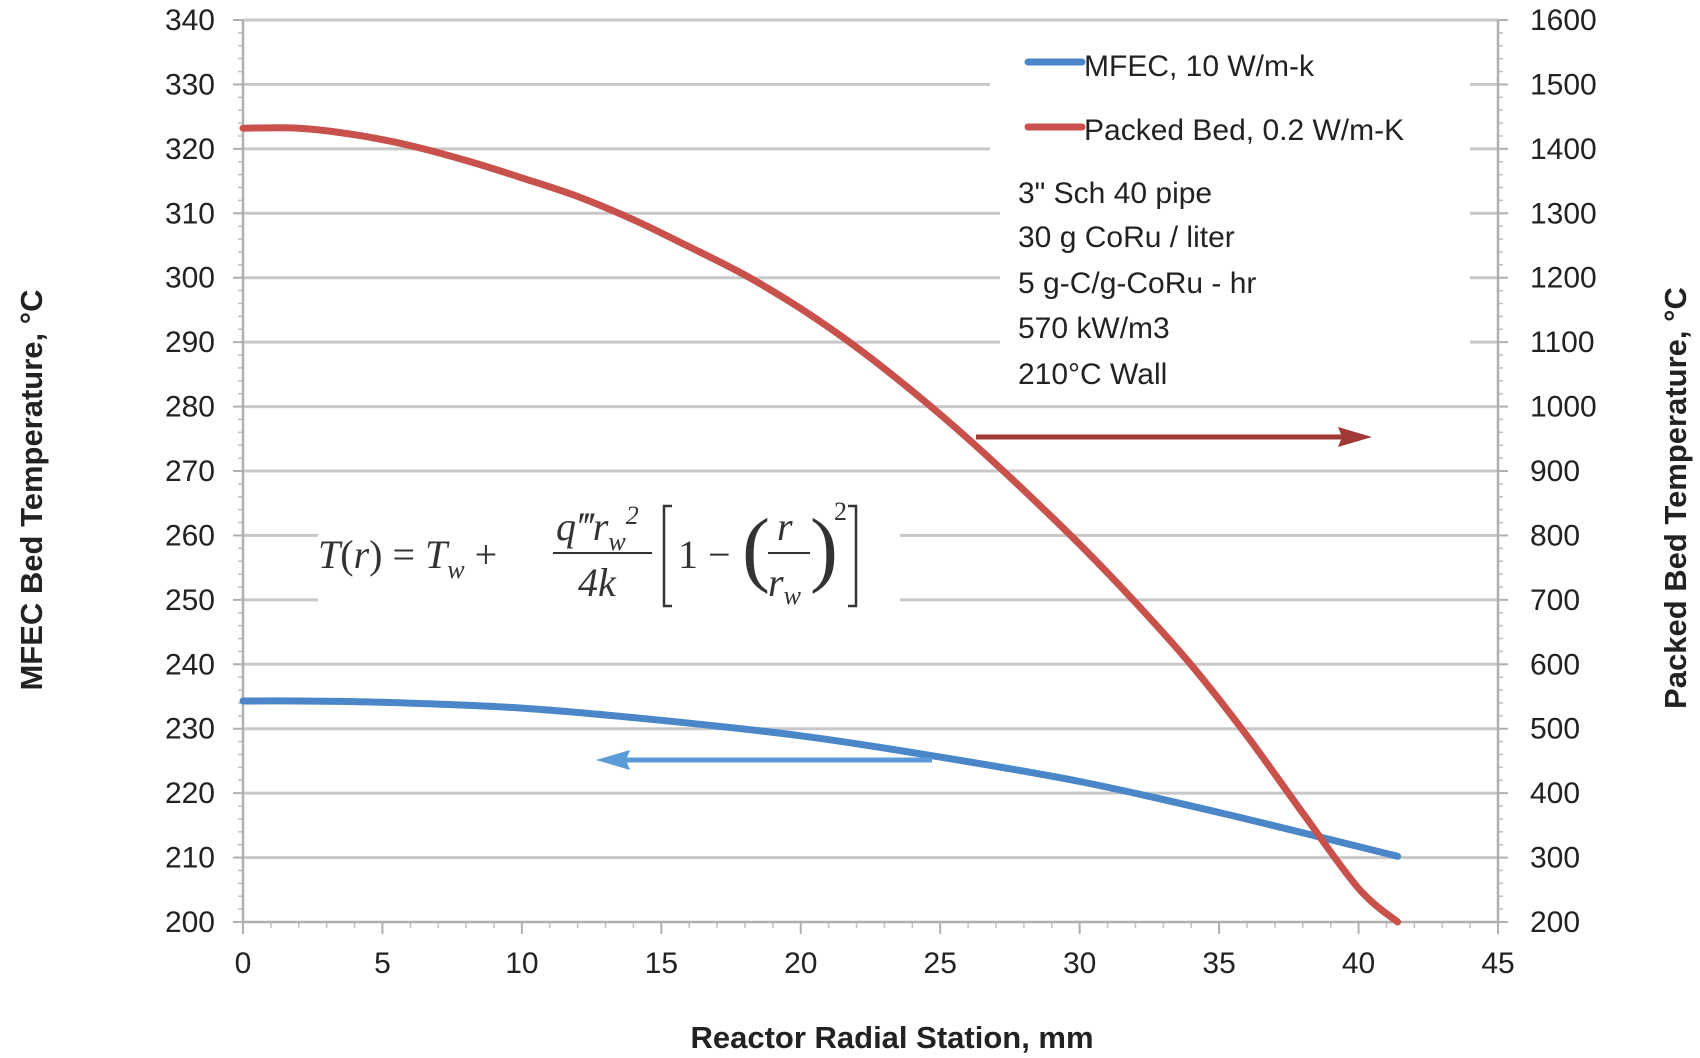 The height and width of the screenshot is (1058, 1700). I want to click on y-left-tick-label: 210, so click(190, 858).